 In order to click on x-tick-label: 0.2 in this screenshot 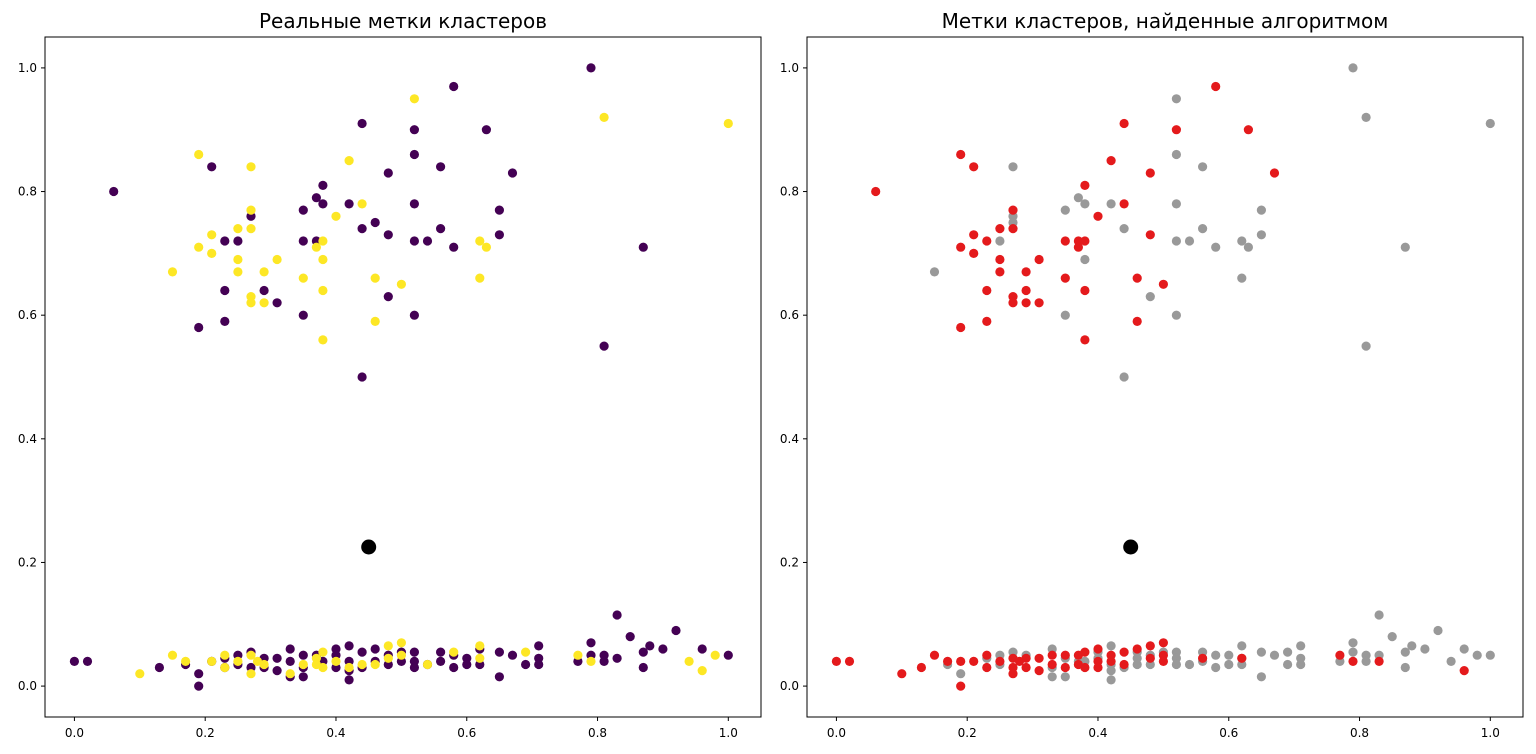, I will do `click(205, 733)`.